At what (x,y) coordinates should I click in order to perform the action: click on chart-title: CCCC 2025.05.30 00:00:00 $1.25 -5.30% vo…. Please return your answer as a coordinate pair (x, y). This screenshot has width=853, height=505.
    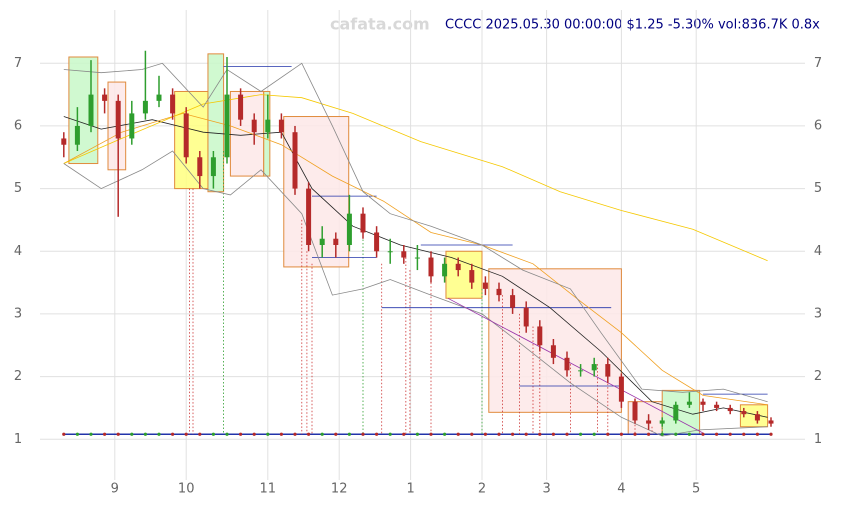
    Looking at the image, I should click on (632, 25).